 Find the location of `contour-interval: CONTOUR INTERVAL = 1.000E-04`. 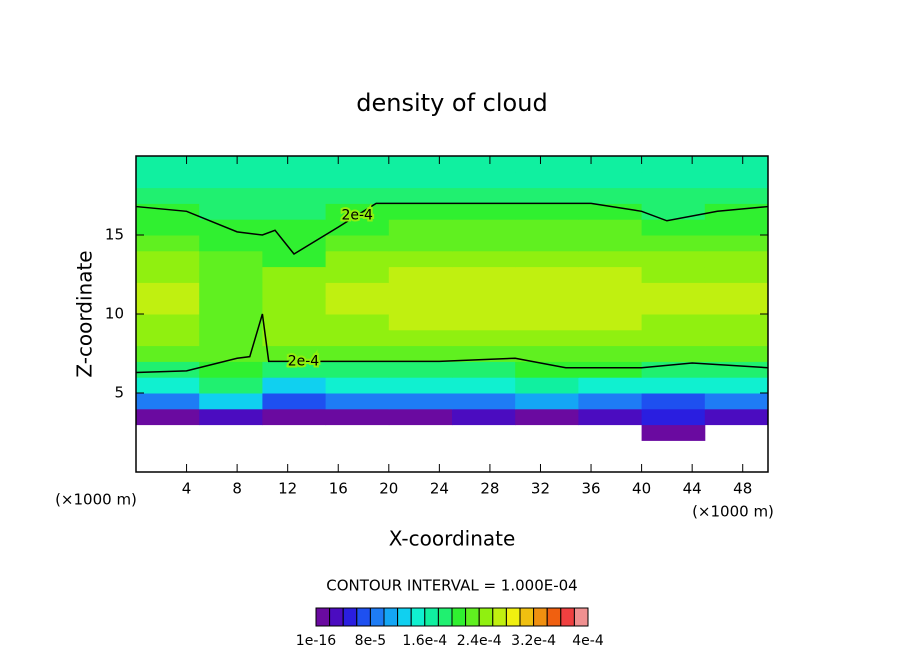

contour-interval: CONTOUR INTERVAL = 1.000E-04 is located at coordinates (451, 586).